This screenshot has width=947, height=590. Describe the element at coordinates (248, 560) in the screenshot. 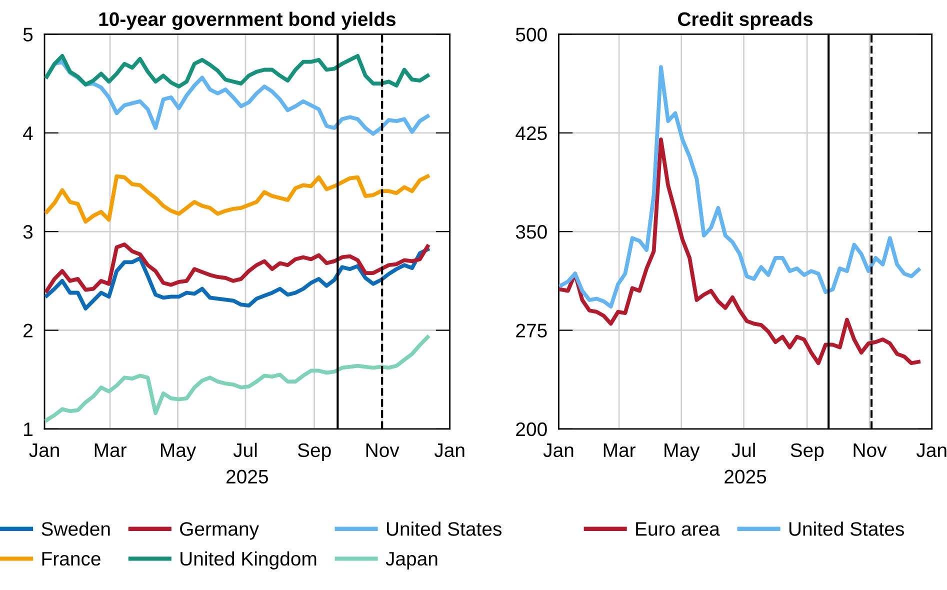

I see `legend-label: United Kingdom` at that location.